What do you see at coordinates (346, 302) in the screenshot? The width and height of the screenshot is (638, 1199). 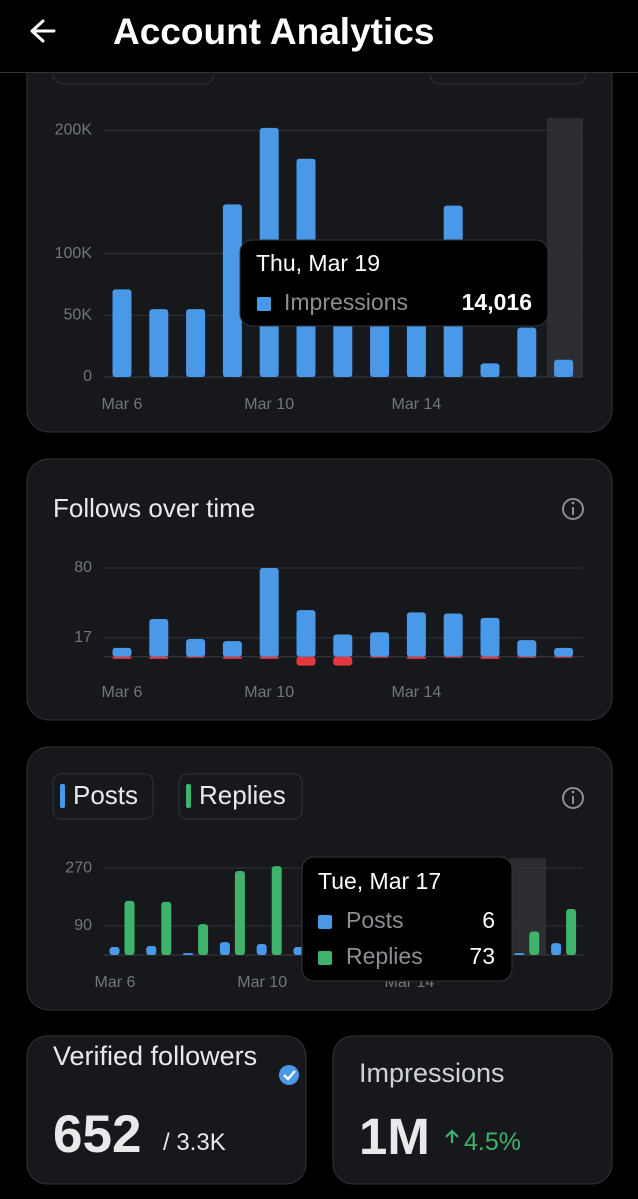 I see `tooltip-series: Impressions` at bounding box center [346, 302].